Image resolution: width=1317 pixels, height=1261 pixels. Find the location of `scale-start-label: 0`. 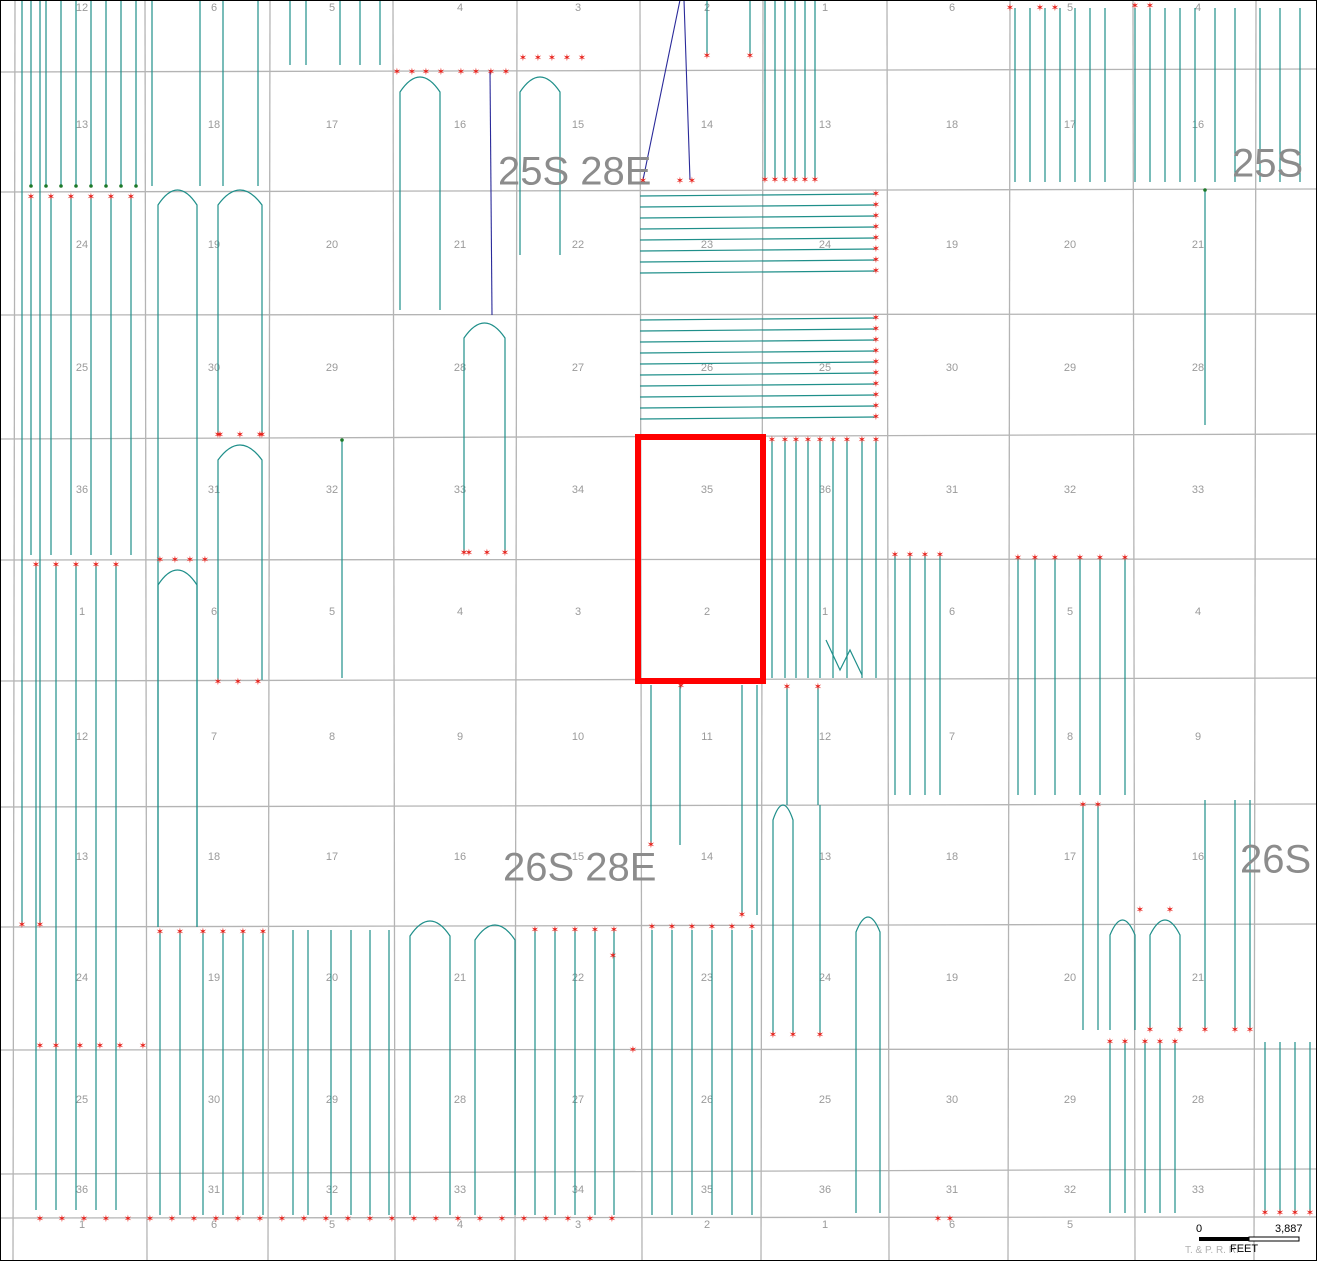

scale-start-label: 0 is located at coordinates (1199, 1229).